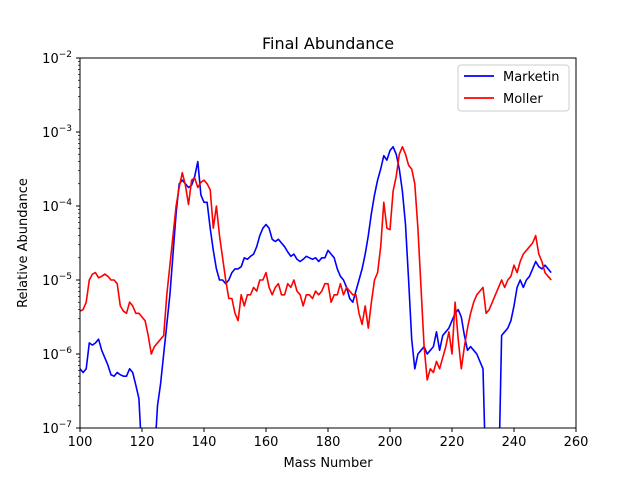  Describe the element at coordinates (57, 354) in the screenshot. I see `y-tick-label: 10⁻⁶` at that location.